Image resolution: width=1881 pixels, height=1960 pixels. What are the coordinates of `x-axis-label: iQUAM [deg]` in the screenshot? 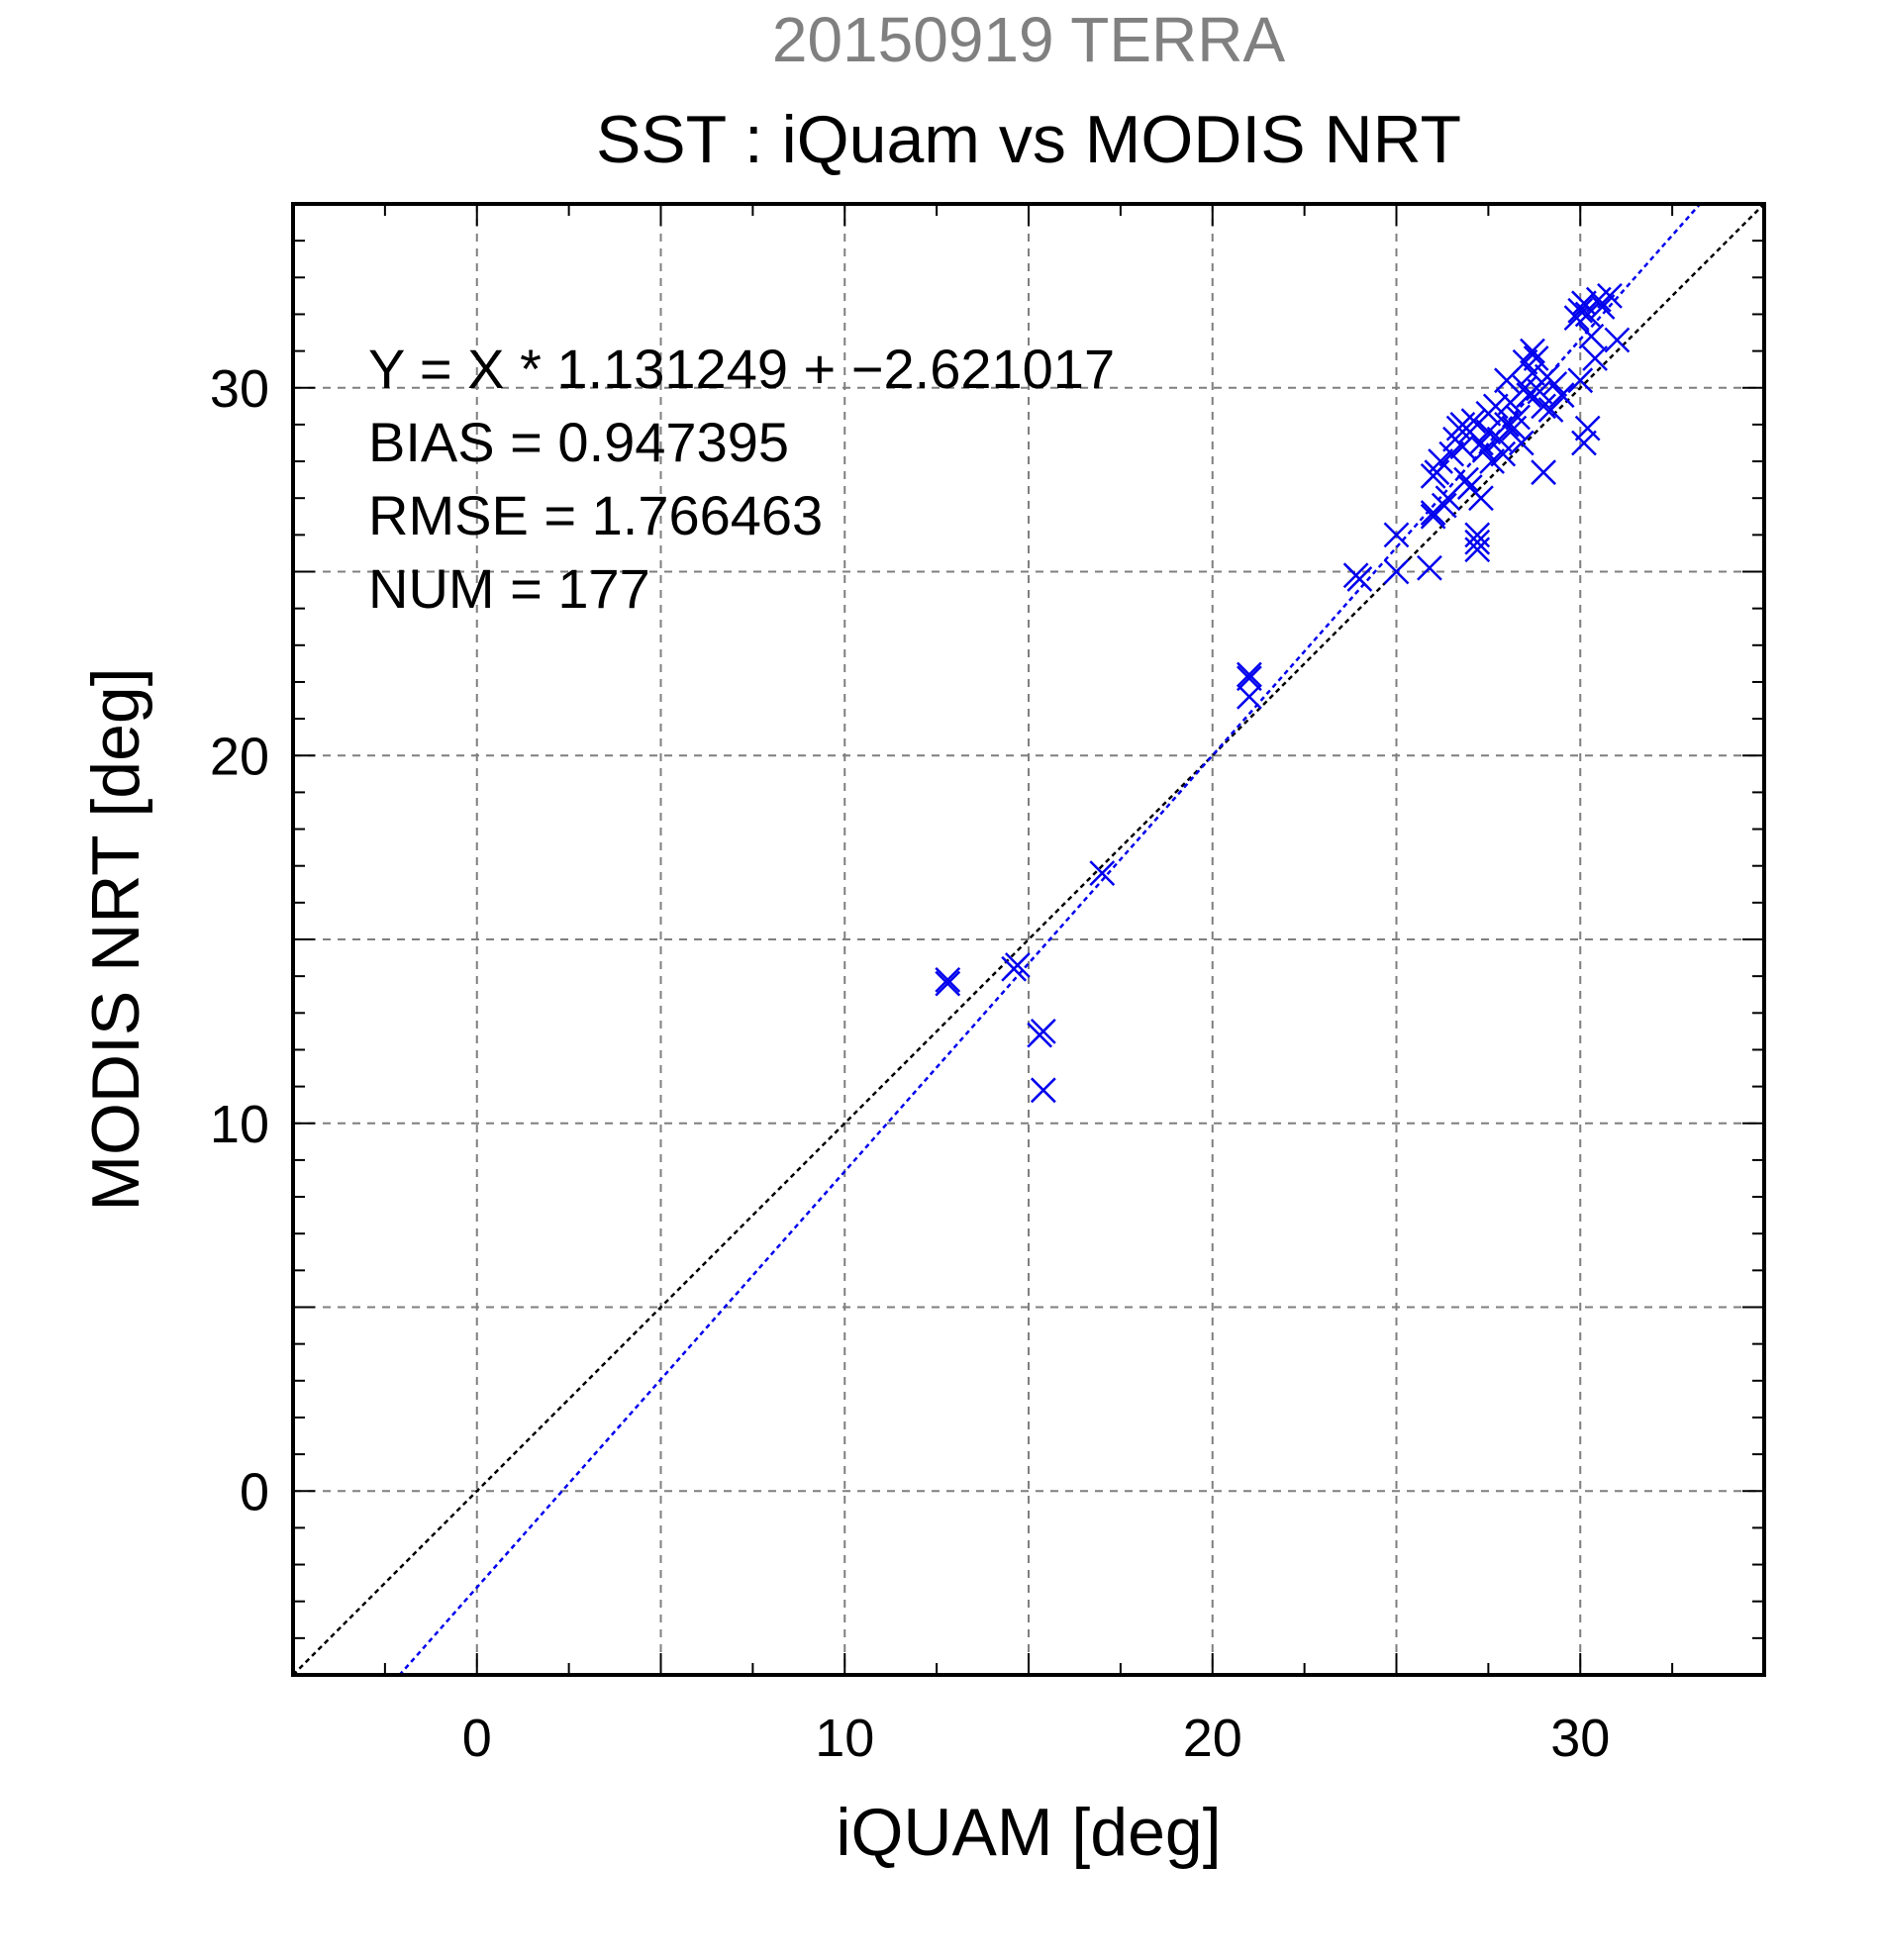 It's located at (1028, 1832).